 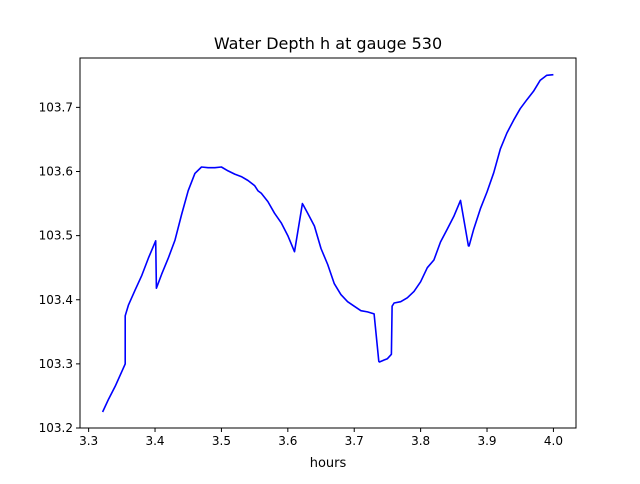 What do you see at coordinates (56, 172) in the screenshot?
I see `y-tick-label: 103.6` at bounding box center [56, 172].